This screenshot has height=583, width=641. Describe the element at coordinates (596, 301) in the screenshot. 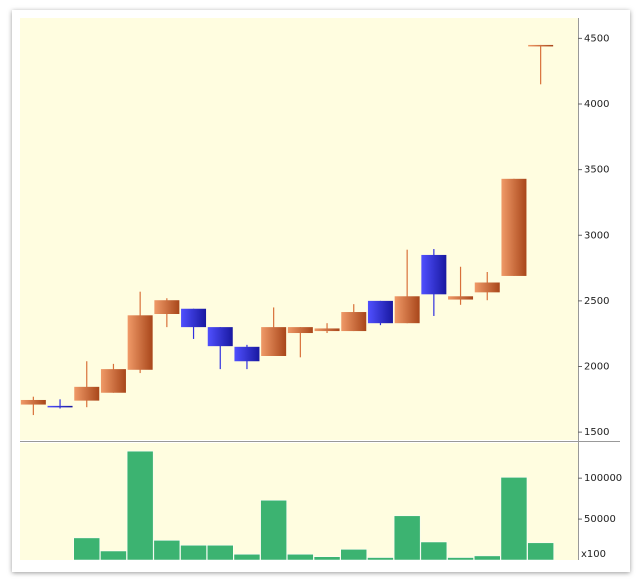

I see `y-tick-label: 2500` at that location.